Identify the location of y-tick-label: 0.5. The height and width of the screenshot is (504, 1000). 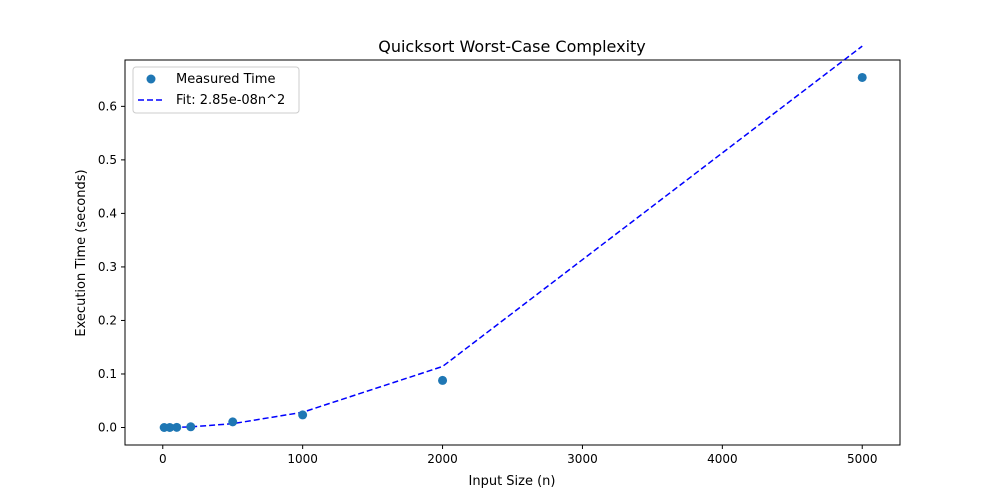
(107, 160).